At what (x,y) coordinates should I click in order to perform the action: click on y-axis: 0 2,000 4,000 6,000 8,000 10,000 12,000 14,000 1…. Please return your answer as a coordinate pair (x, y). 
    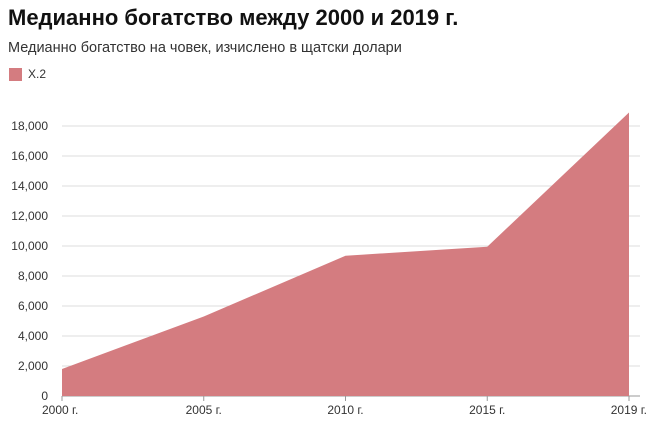
    Looking at the image, I should click on (29, 261).